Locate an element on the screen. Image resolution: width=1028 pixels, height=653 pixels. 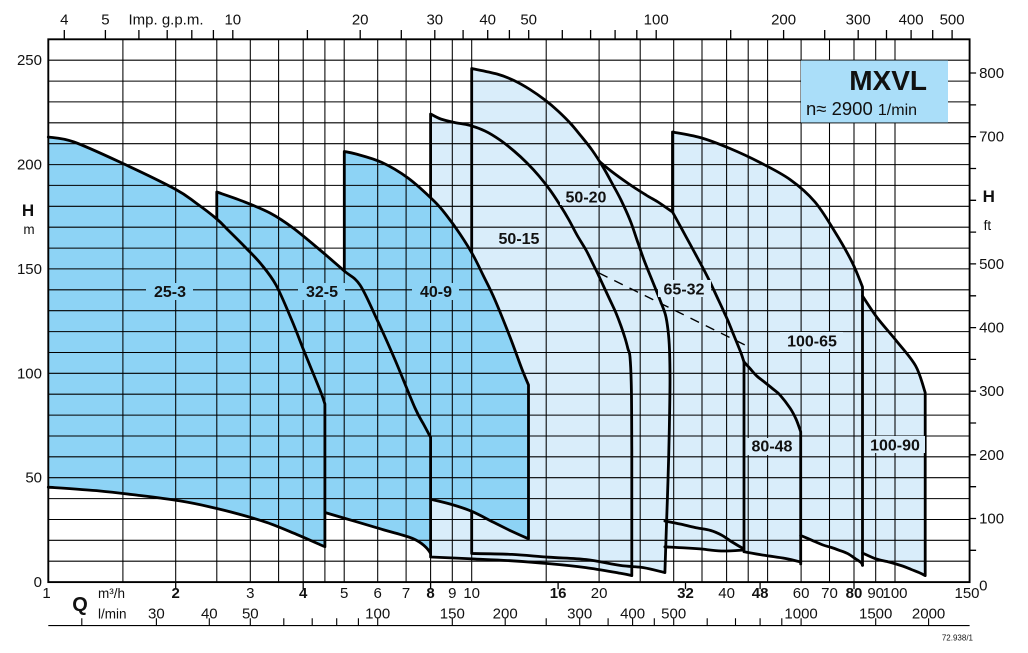
svg-text: 80 is located at coordinates (854, 593).